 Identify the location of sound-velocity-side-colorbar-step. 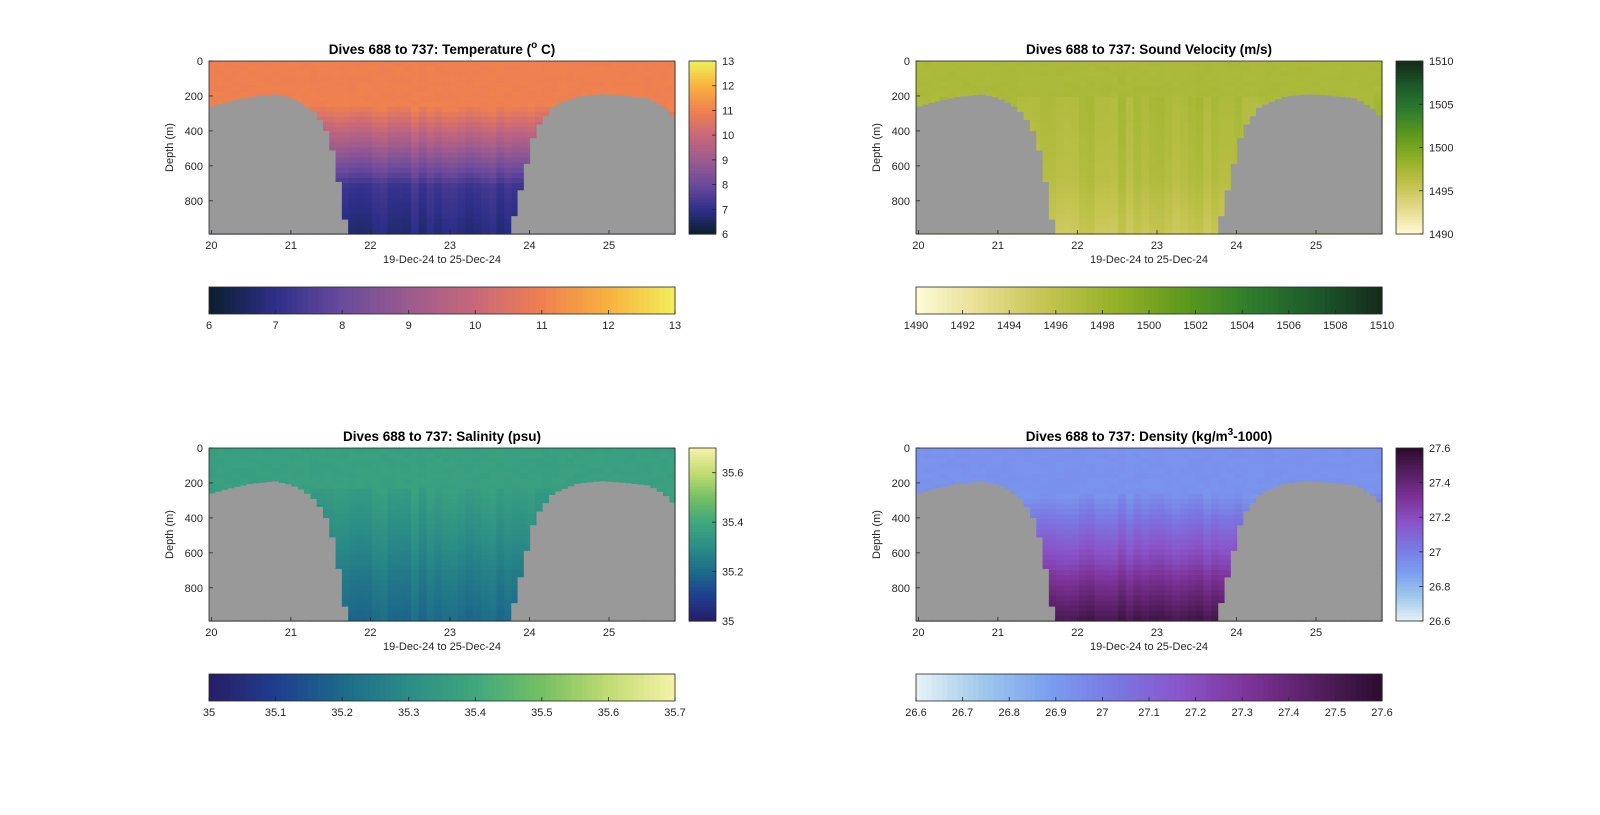
(1409, 186).